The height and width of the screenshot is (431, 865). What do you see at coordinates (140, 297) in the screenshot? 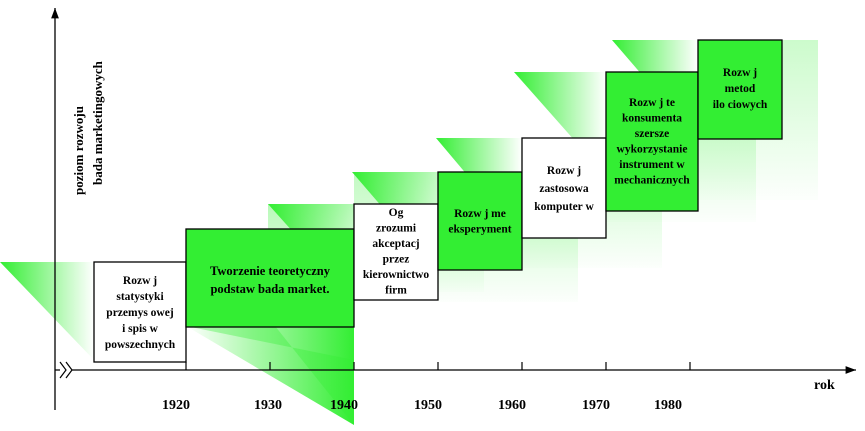
I see `stage-1-text-line: statystyki` at bounding box center [140, 297].